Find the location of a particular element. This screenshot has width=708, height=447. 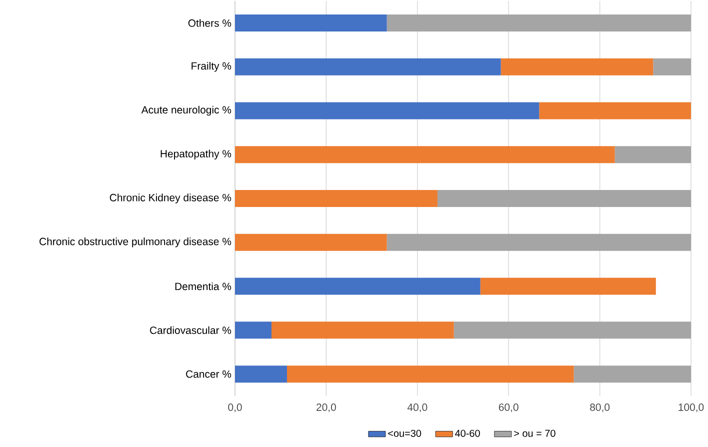

y-tick-label: Chronic Kidney disease % is located at coordinates (171, 199).